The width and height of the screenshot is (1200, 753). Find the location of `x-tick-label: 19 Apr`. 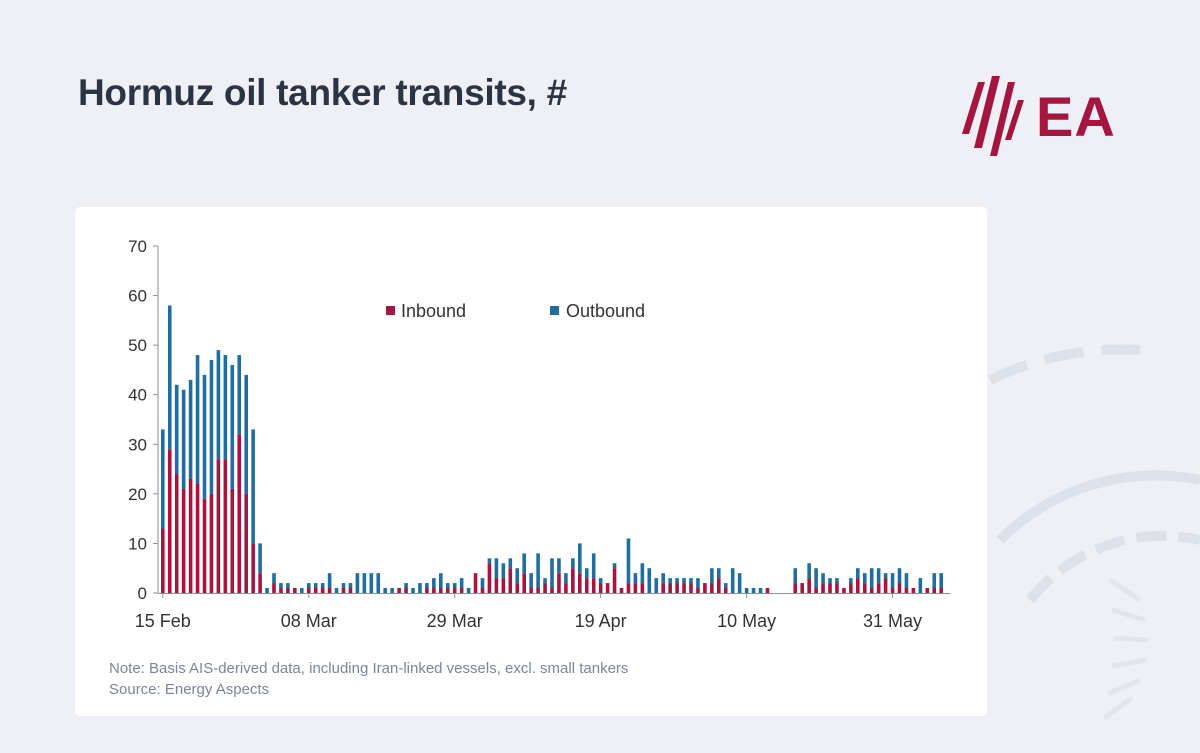

x-tick-label: 19 Apr is located at coordinates (601, 621).